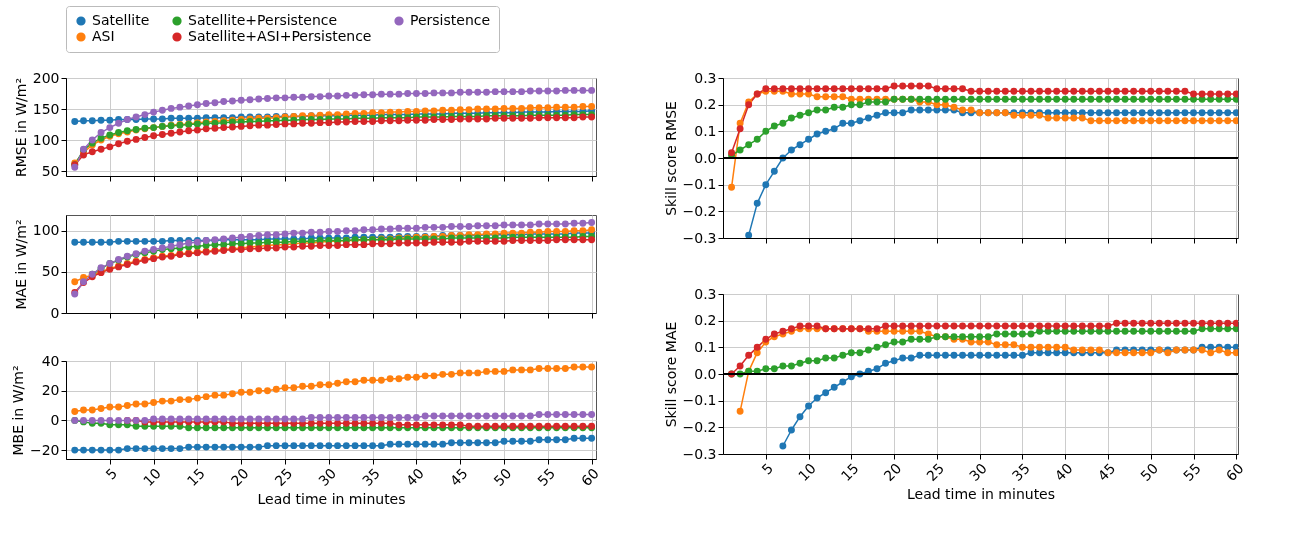 The height and width of the screenshot is (549, 1303). Describe the element at coordinates (46, 77) in the screenshot. I see `y-tick-label: 200` at that location.